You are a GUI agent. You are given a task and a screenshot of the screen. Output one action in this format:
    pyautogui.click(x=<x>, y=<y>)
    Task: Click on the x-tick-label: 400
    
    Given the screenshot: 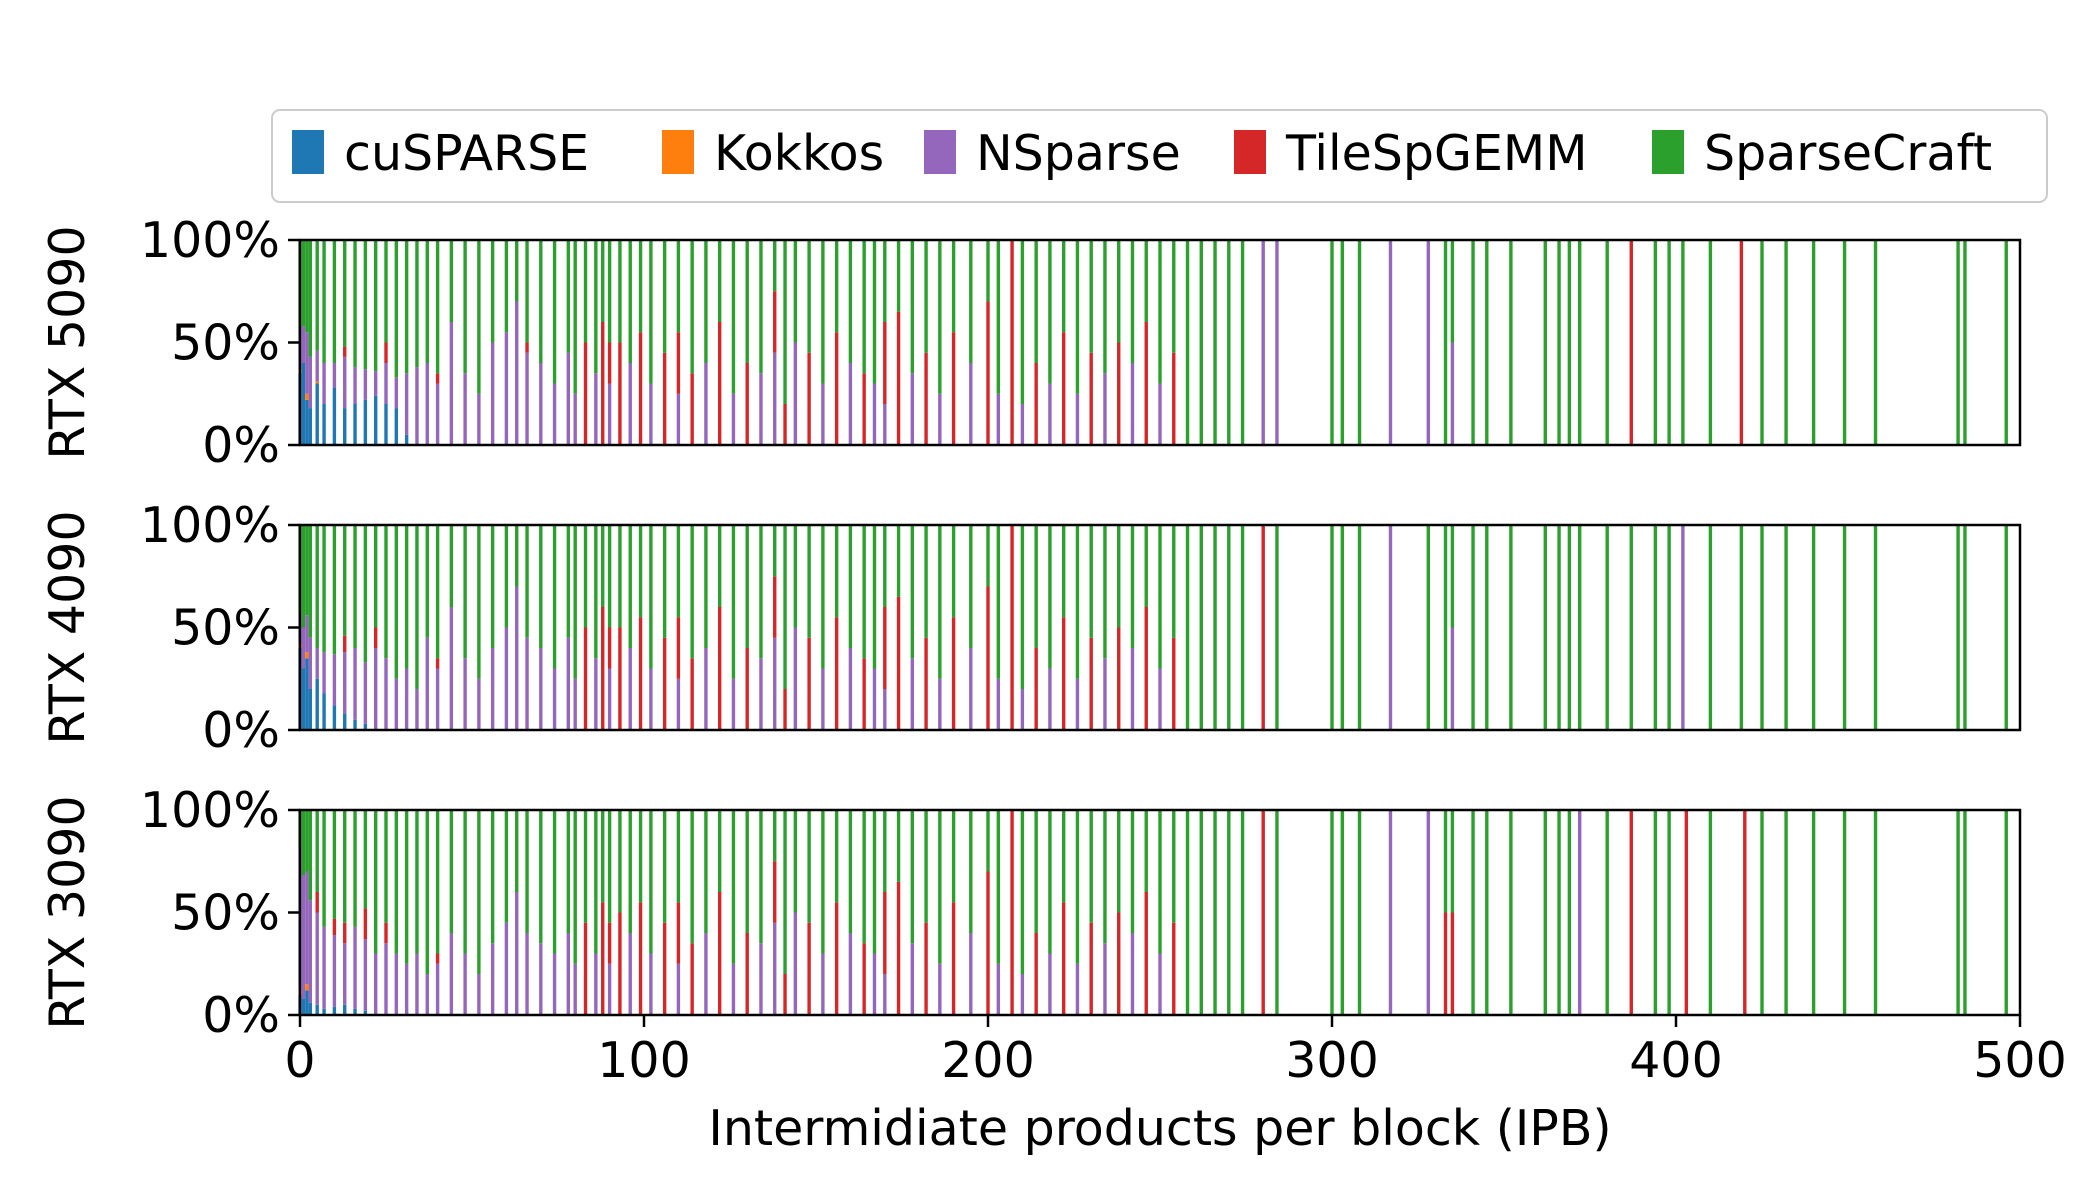 What is the action you would take?
    pyautogui.click(x=1676, y=1060)
    